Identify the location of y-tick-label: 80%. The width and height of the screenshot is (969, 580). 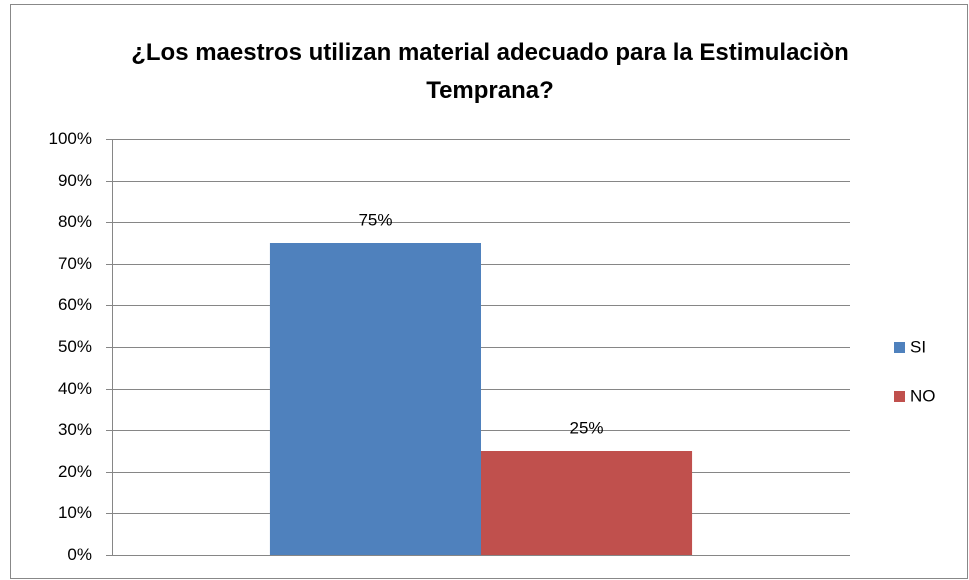
(75, 221).